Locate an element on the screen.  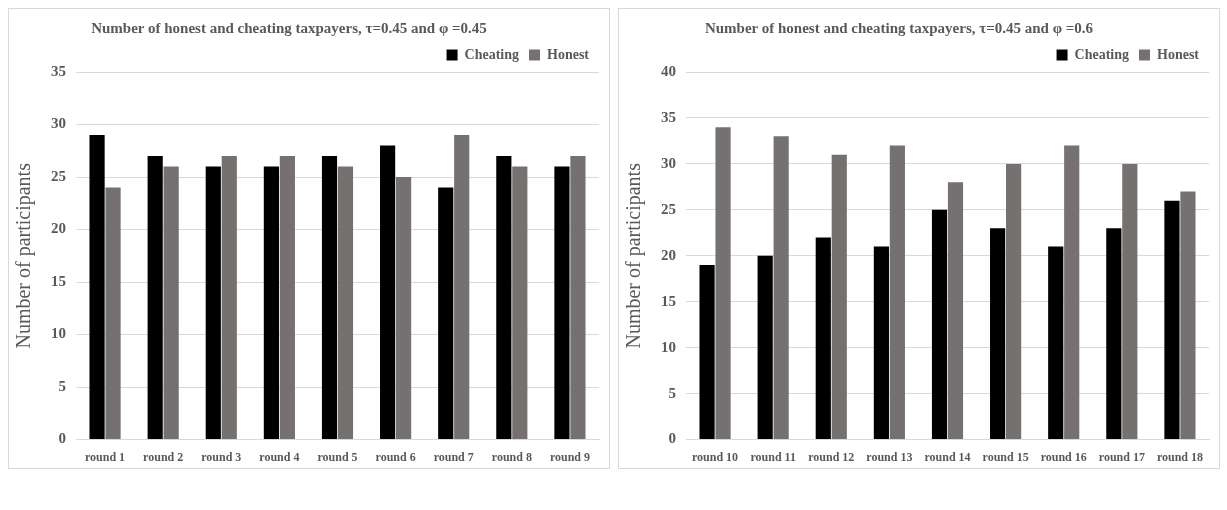
x-tick-label: round 6 is located at coordinates (395, 456).